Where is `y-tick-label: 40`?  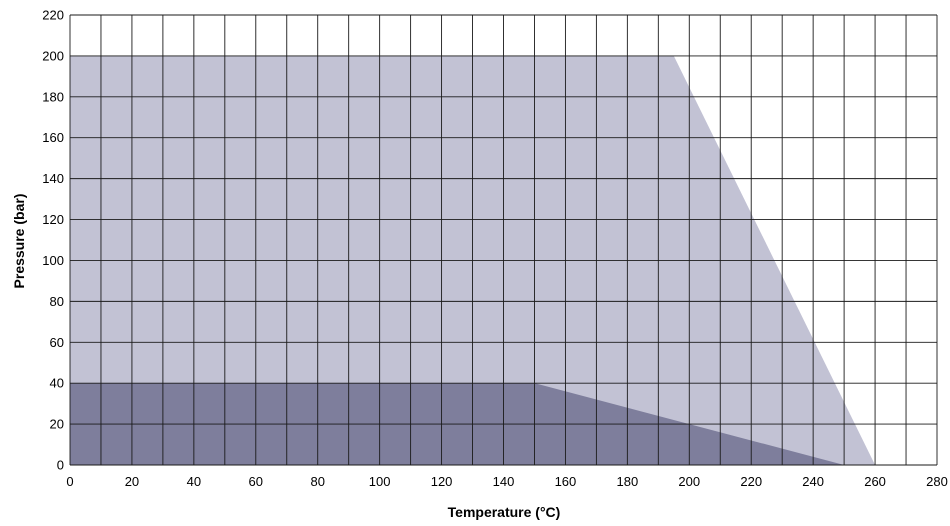 y-tick-label: 40 is located at coordinates (57, 383).